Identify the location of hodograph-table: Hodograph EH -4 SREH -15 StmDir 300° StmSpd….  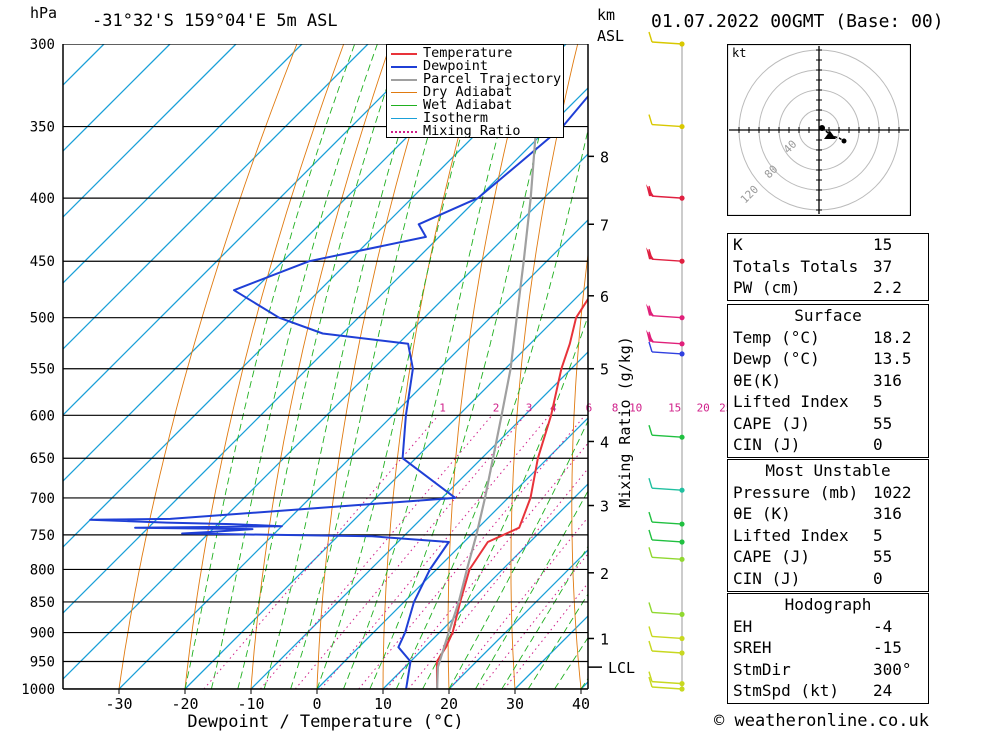
(828, 648).